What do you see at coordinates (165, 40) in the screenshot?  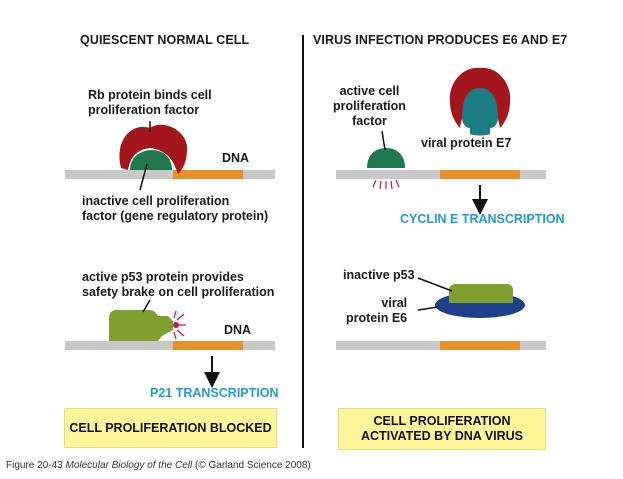 I see `left-panel-heading: QUIESCENT NORMAL CELL` at bounding box center [165, 40].